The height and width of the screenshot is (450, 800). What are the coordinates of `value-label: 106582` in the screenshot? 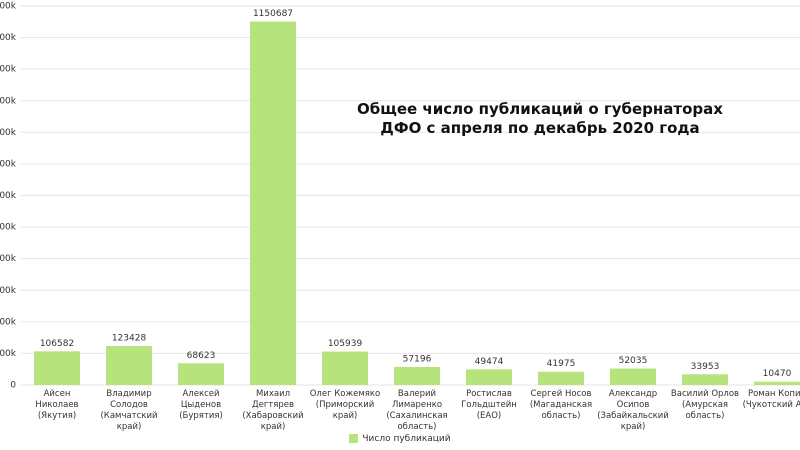 It's located at (57, 344).